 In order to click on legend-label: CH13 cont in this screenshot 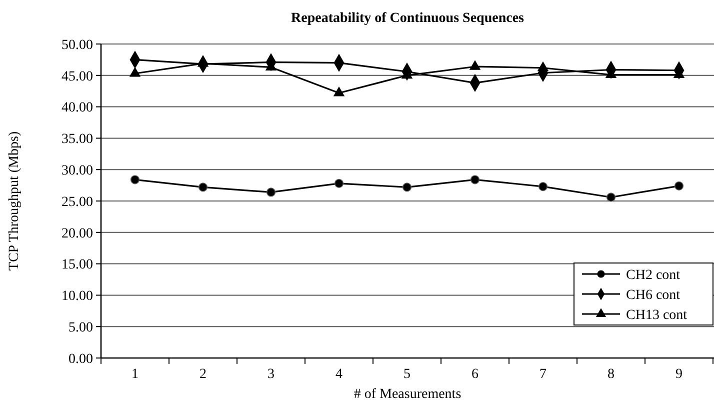, I will do `click(657, 315)`.